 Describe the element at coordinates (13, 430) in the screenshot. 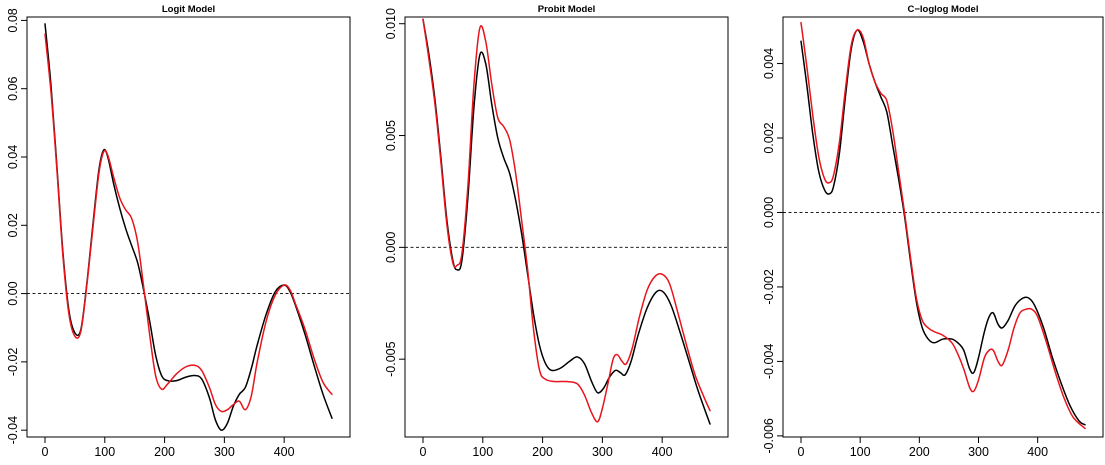

I see `y-tick-label: -0.04` at that location.